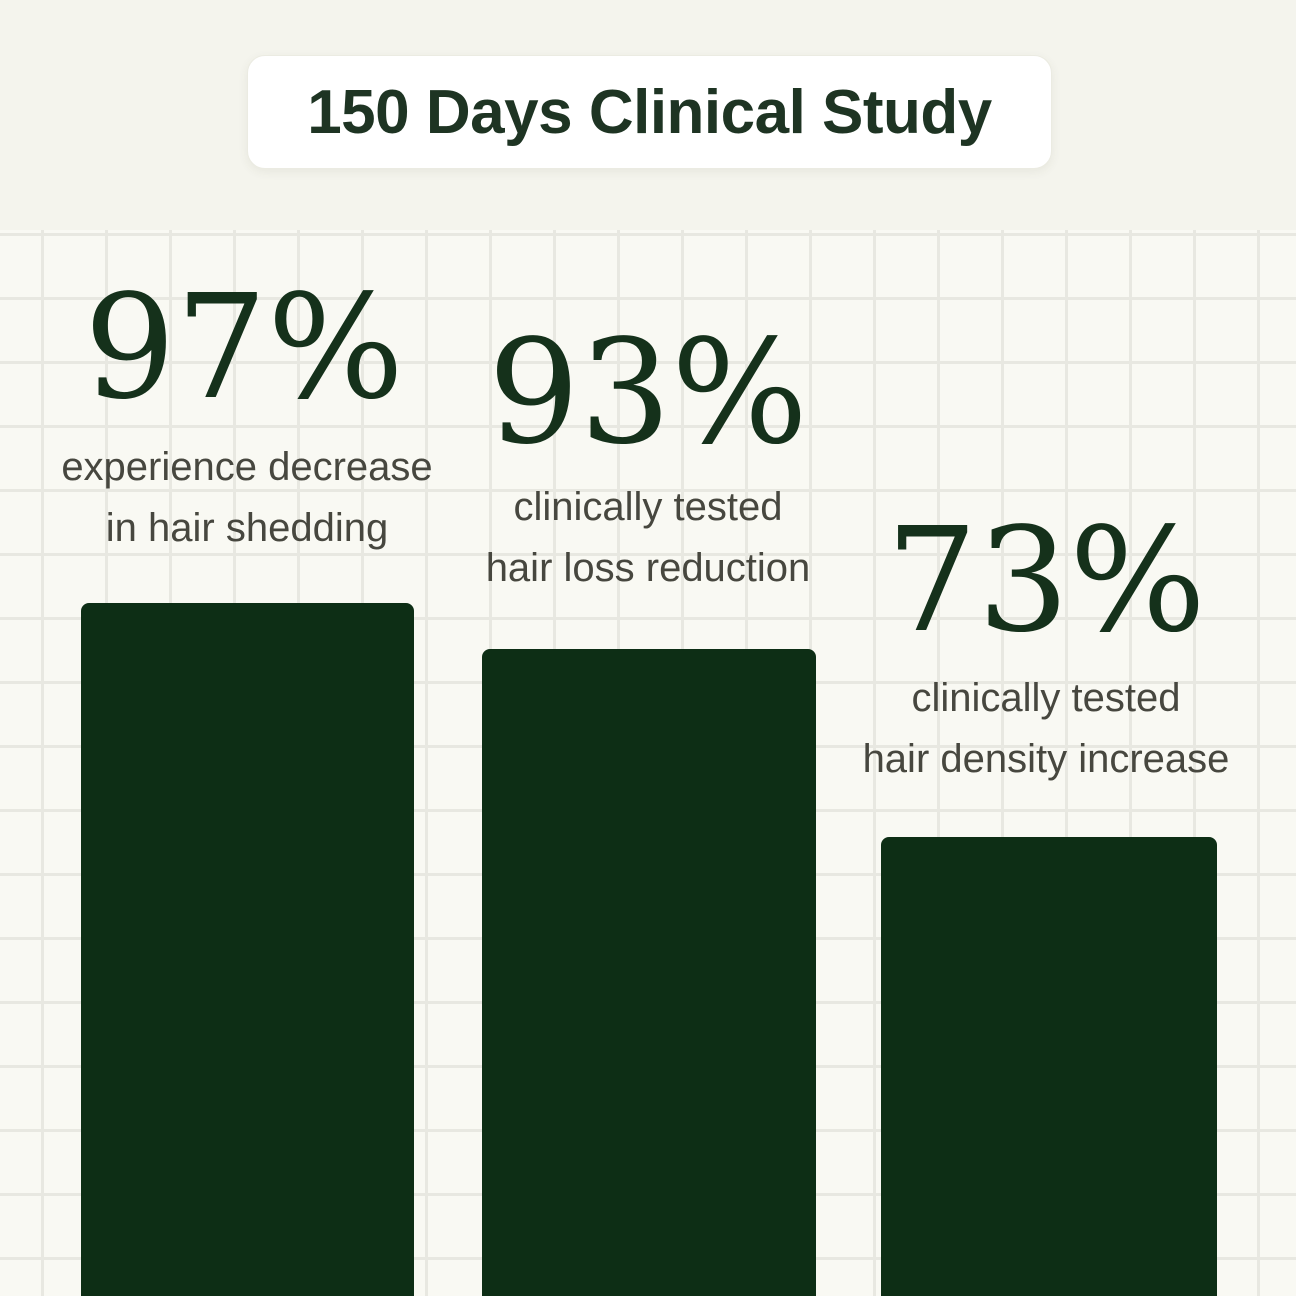 This screenshot has height=1296, width=1296. Describe the element at coordinates (247, 528) in the screenshot. I see `stat-caption-hair-shedding-line2: in hair shedding` at that location.